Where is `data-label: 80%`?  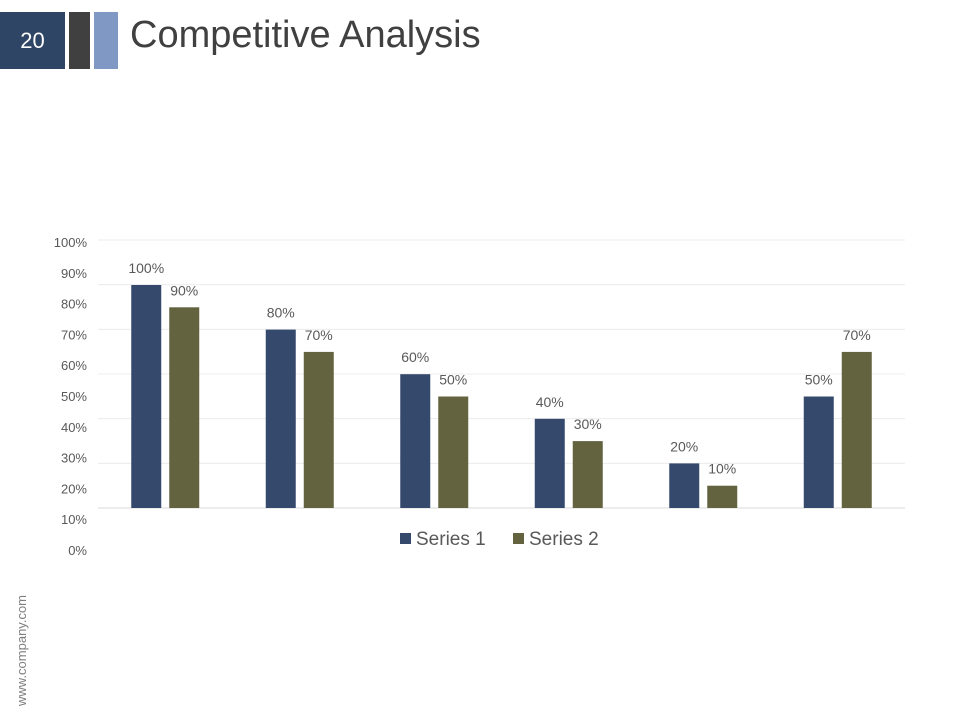
data-label: 80% is located at coordinates (281, 313).